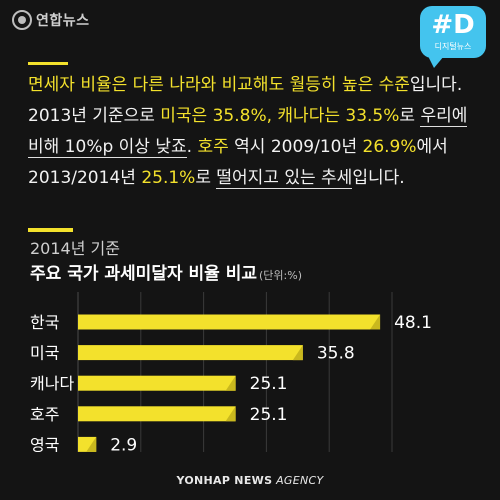 This screenshot has width=500, height=500. What do you see at coordinates (224, 480) in the screenshot?
I see `footer-brand: YONHAP NEWS` at bounding box center [224, 480].